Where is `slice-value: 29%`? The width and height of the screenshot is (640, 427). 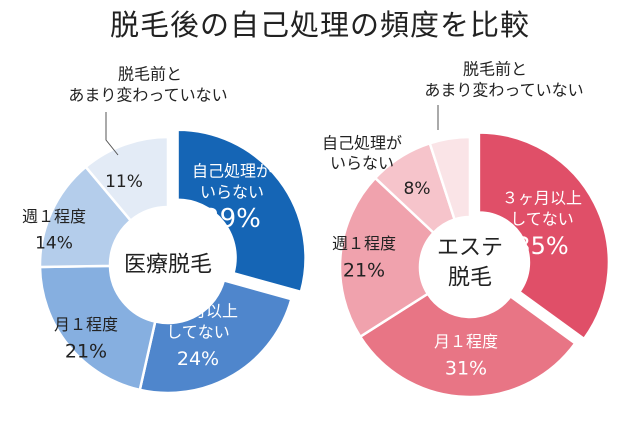
slice-value: 29% is located at coordinates (232, 219).